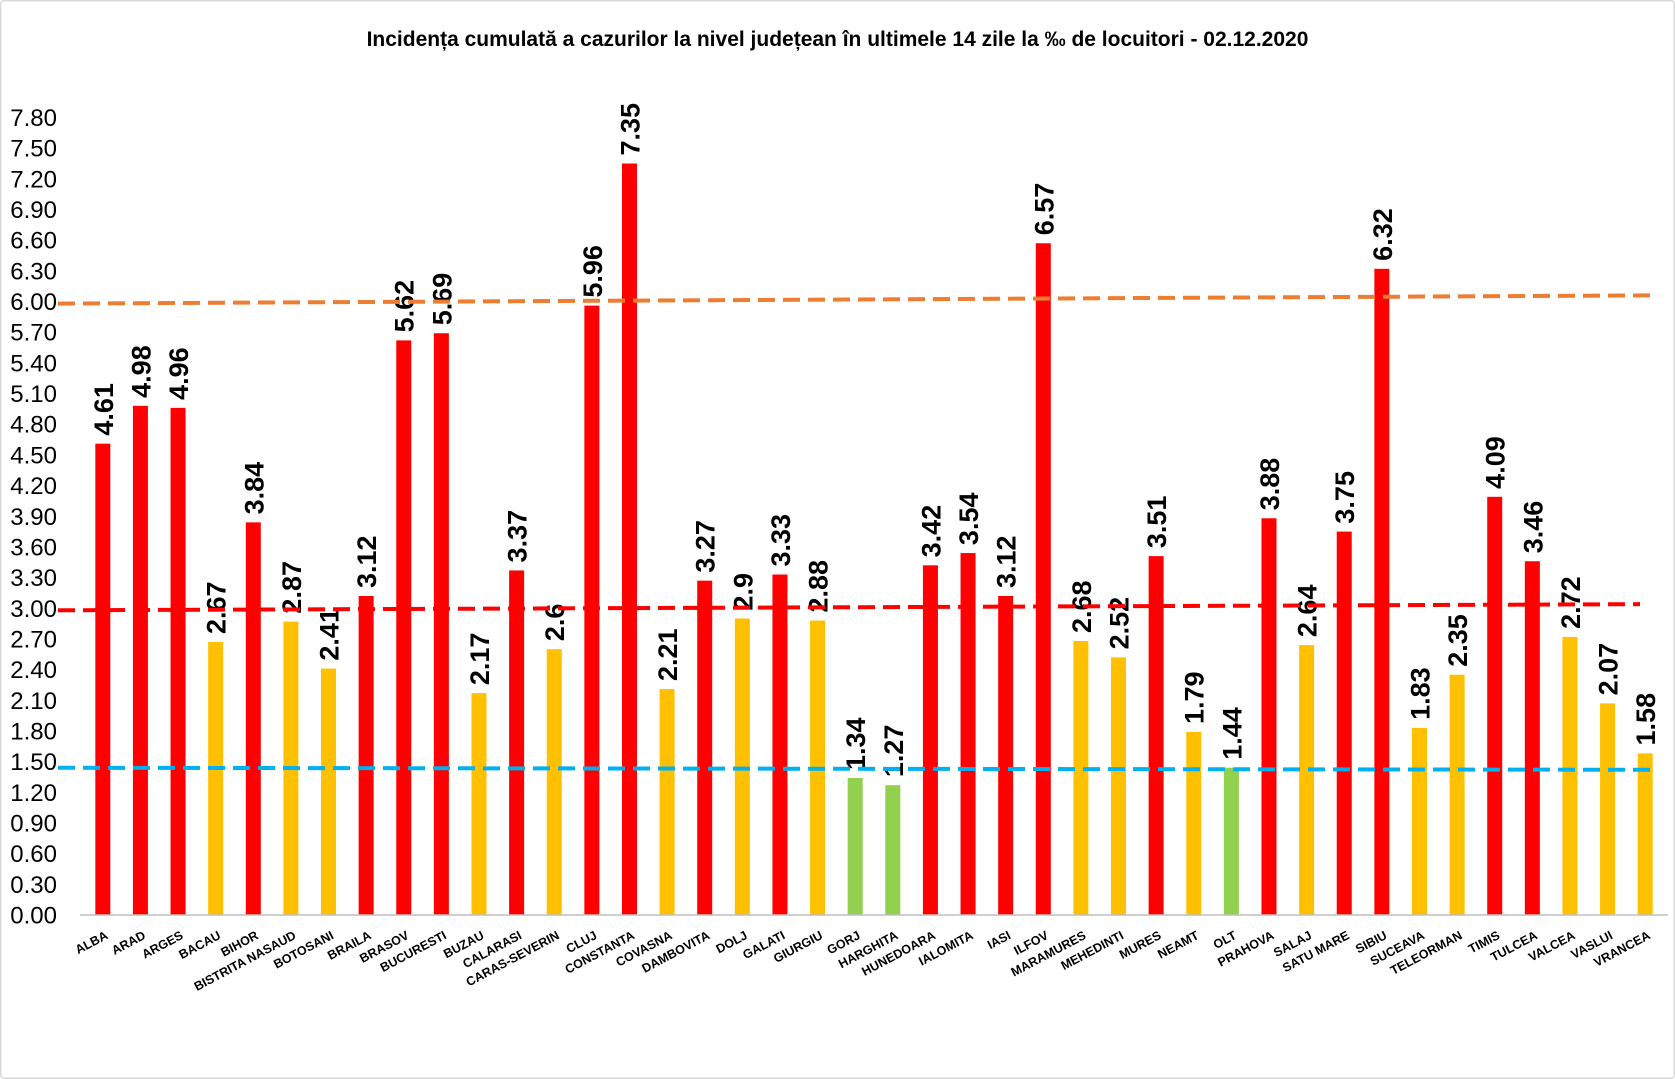 The height and width of the screenshot is (1079, 1675). I want to click on y-tick-label: 6.90, so click(33, 210).